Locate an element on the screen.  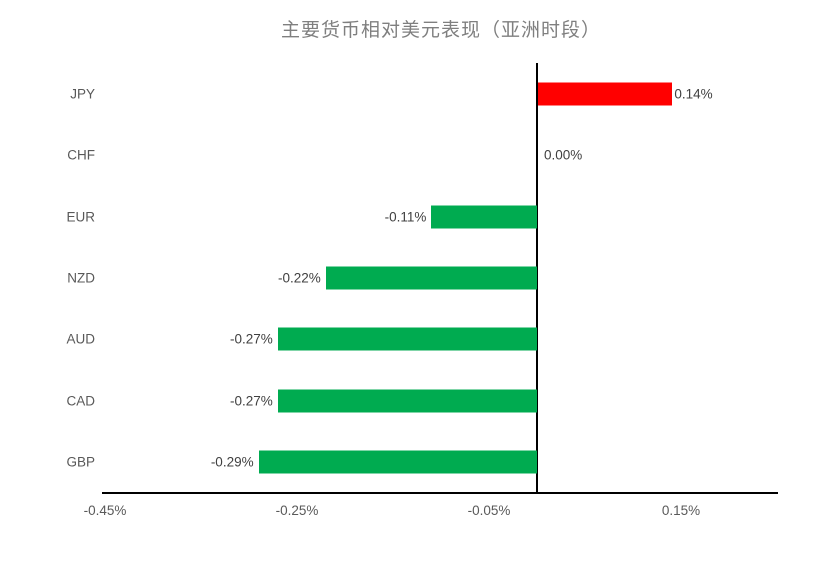
x-tick-label-0: -0.45% is located at coordinates (105, 510).